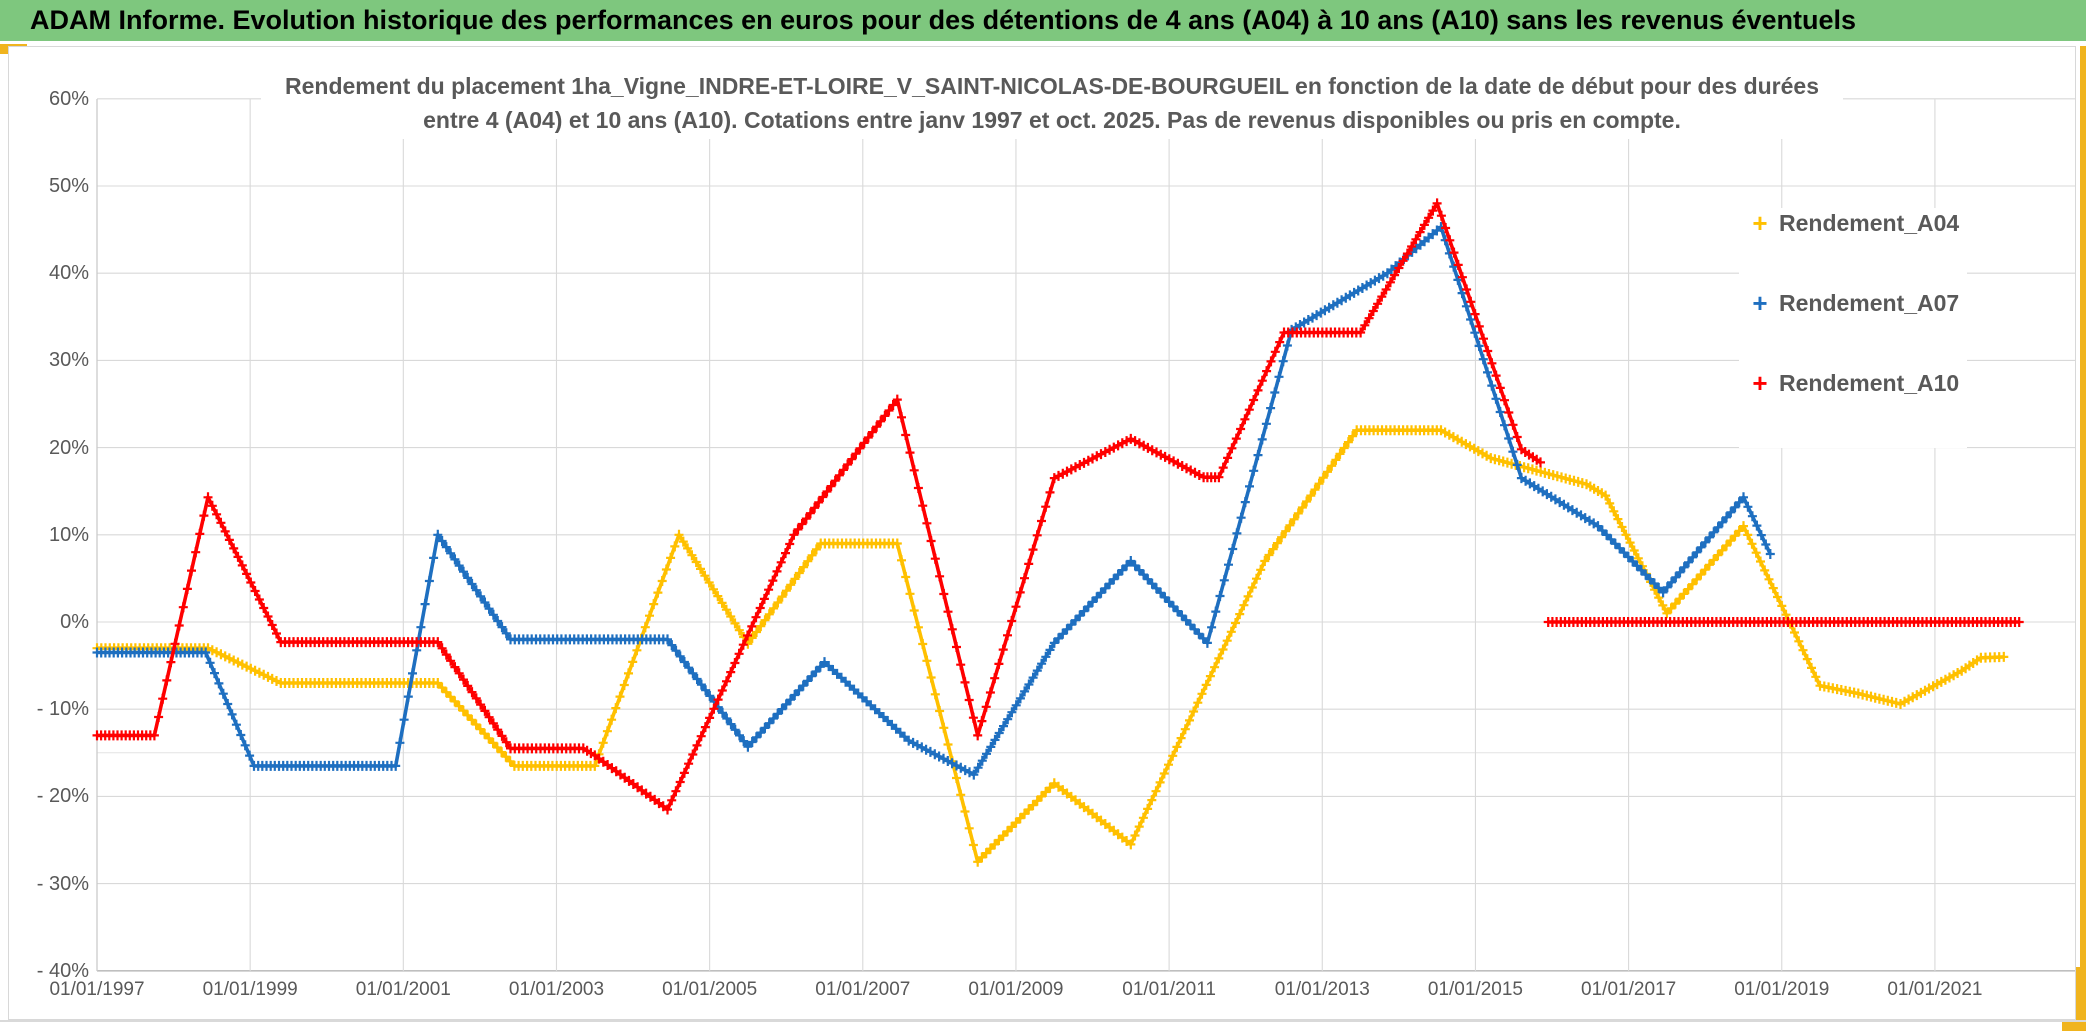 Image resolution: width=2086 pixels, height=1032 pixels. Describe the element at coordinates (97, 989) in the screenshot. I see `x-tick-label: 01/01/1997` at that location.